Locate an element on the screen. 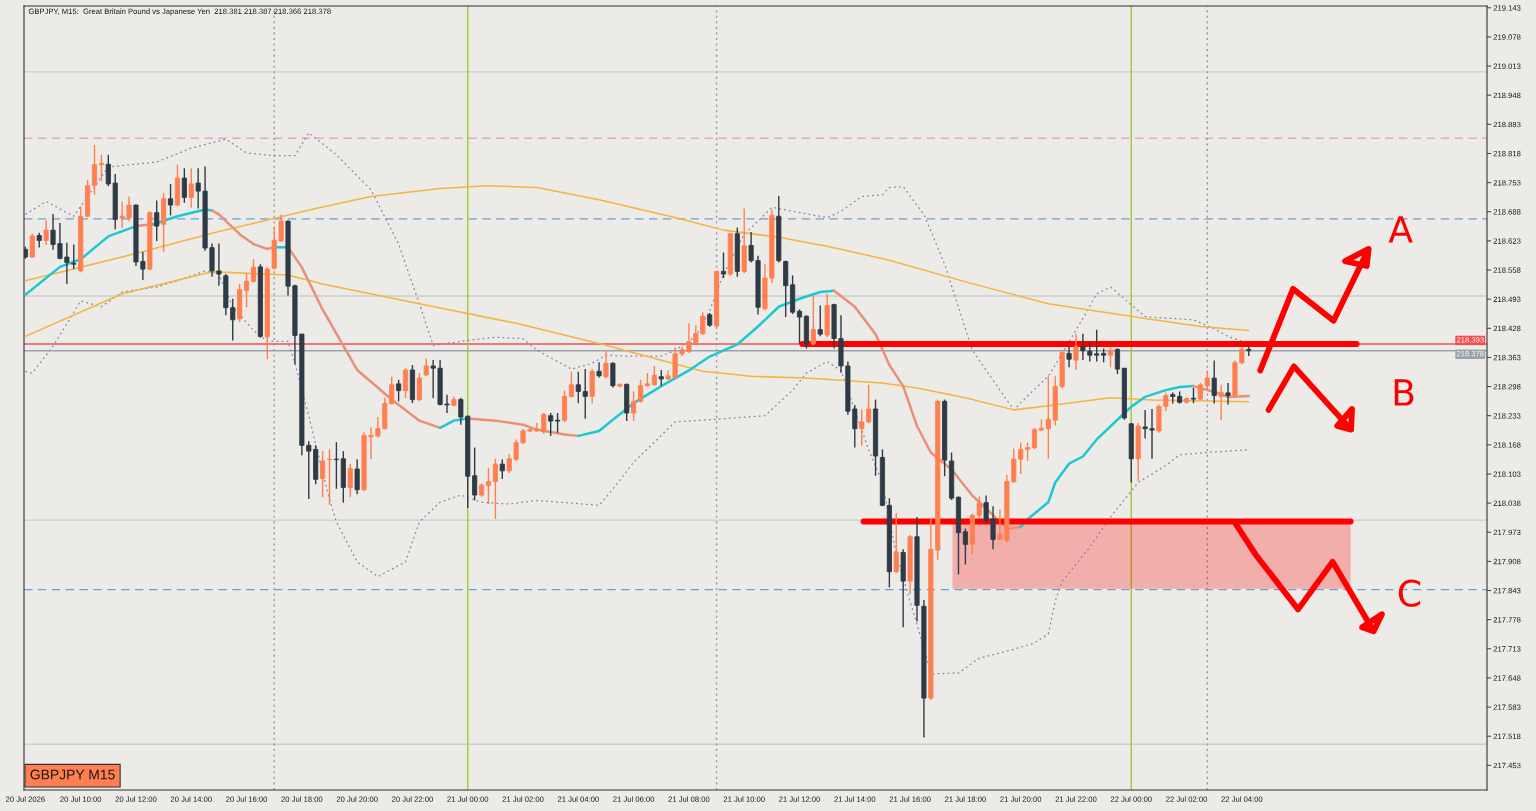  annotation: C is located at coordinates (1409, 593).